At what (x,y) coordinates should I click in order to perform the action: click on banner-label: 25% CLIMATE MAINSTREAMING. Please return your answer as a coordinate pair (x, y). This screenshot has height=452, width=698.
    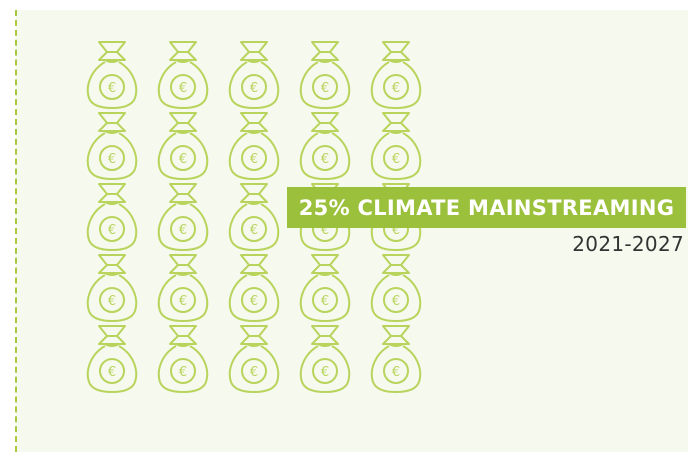
    Looking at the image, I should click on (486, 207).